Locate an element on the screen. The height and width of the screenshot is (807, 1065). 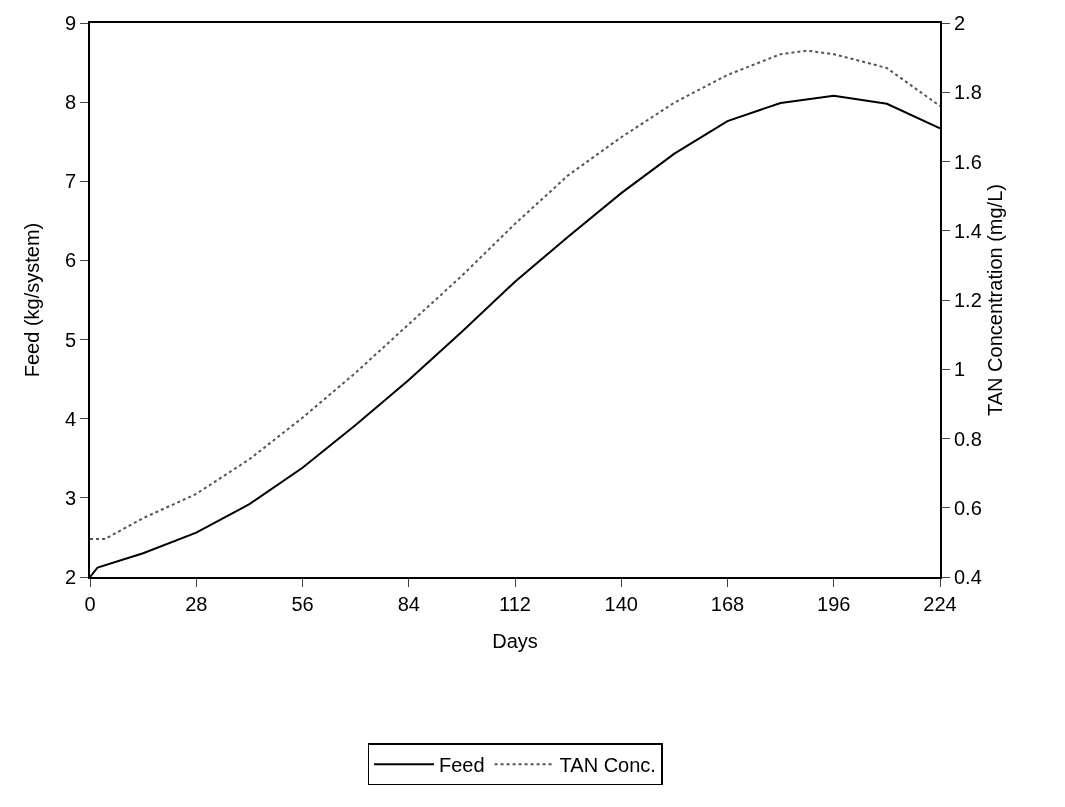
y2-tick-label: 1 is located at coordinates (960, 369).